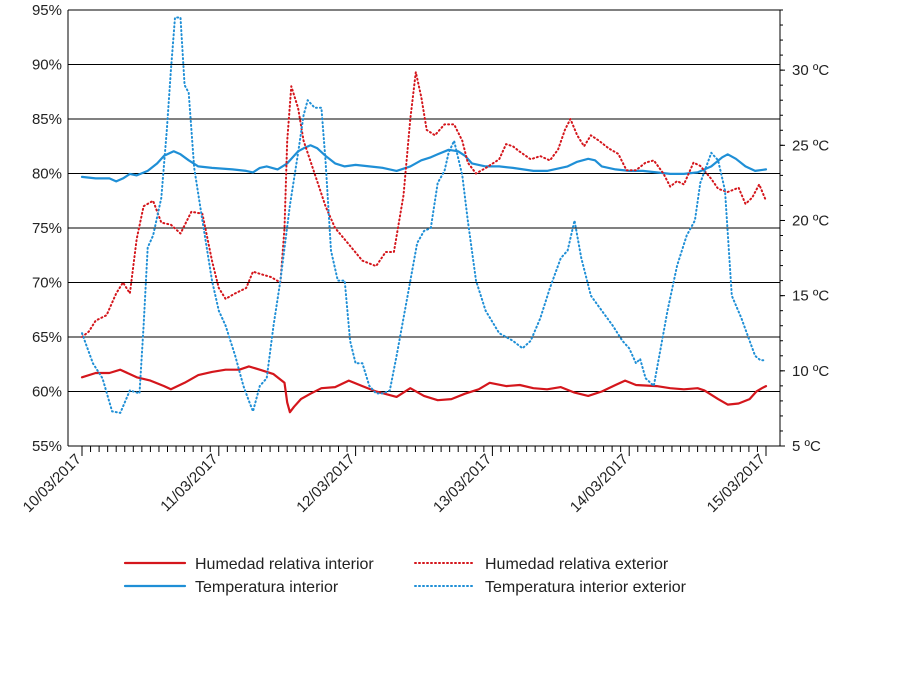  Describe the element at coordinates (586, 587) in the screenshot. I see `legend-label: Temperatura interior exterior` at that location.